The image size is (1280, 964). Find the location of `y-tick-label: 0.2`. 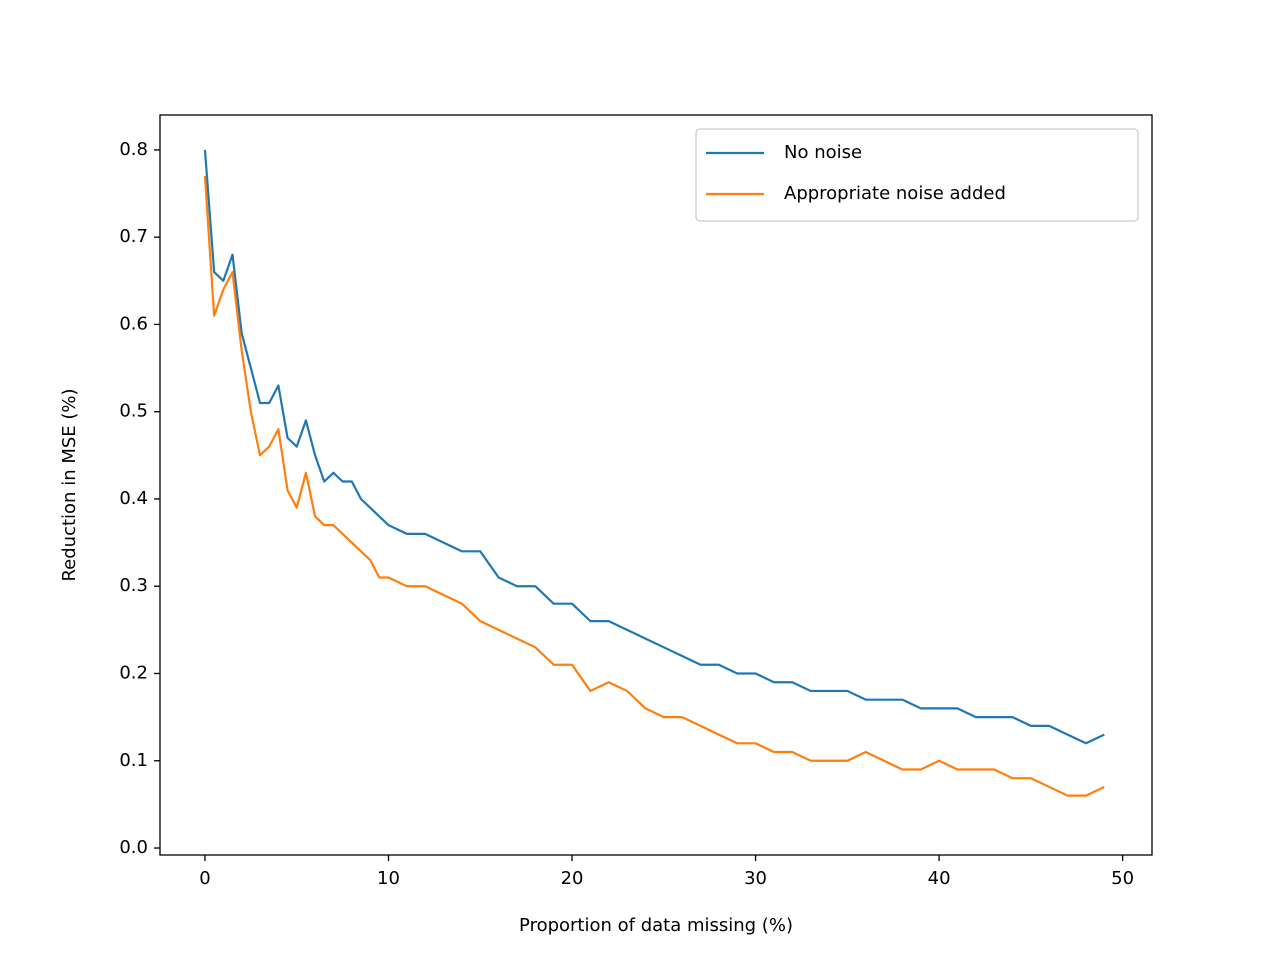

y-tick-label: 0.2 is located at coordinates (133, 672).